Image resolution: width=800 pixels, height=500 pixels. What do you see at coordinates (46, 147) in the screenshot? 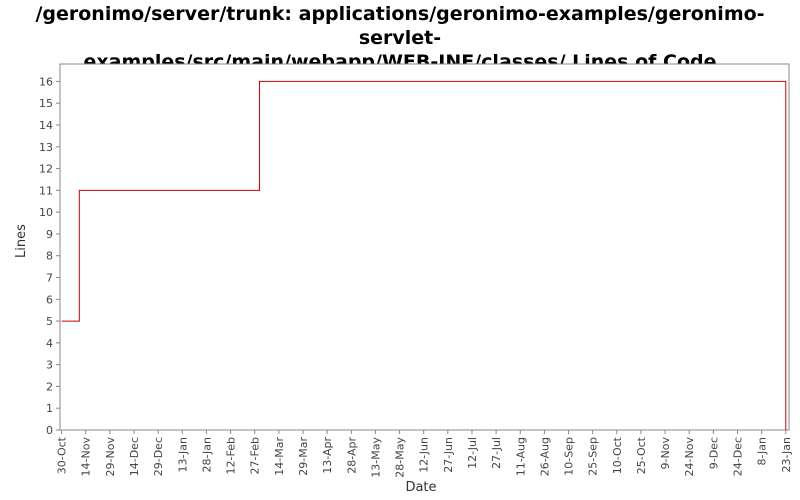
I see `y-tick-label: 13` at bounding box center [46, 147].